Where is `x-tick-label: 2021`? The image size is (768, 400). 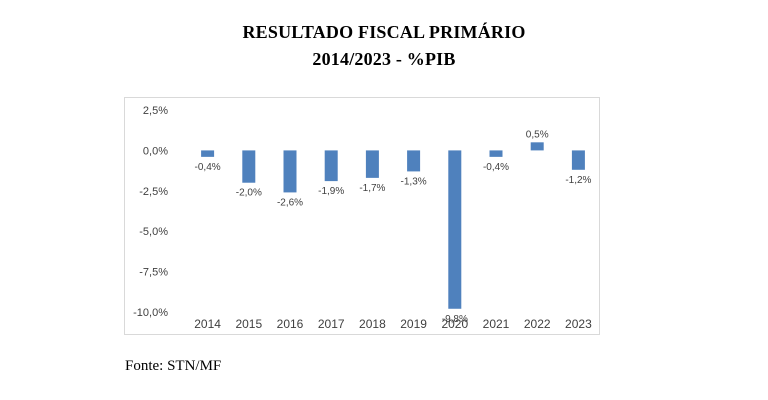
x-tick-label: 2021 is located at coordinates (496, 324).